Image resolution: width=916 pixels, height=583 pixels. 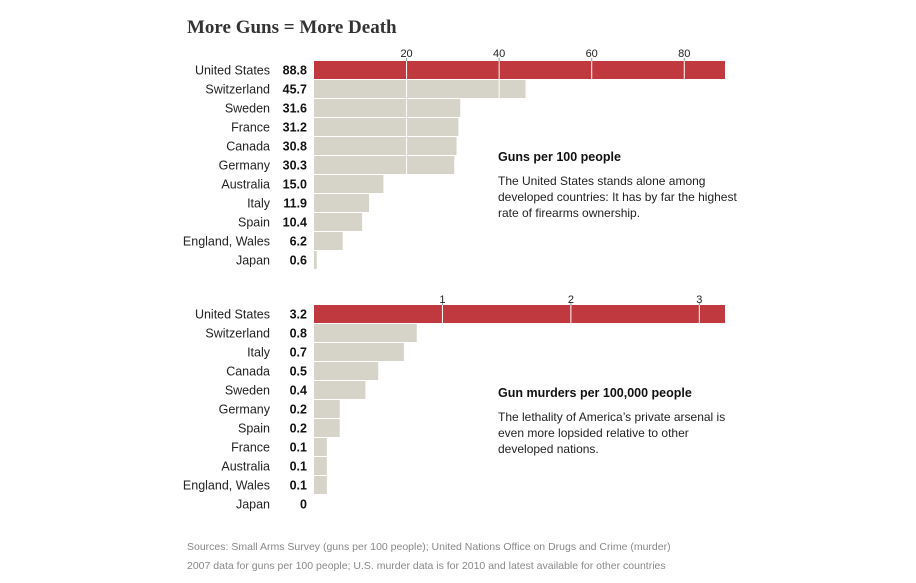 I want to click on guns-tick-label: 20, so click(x=406, y=54).